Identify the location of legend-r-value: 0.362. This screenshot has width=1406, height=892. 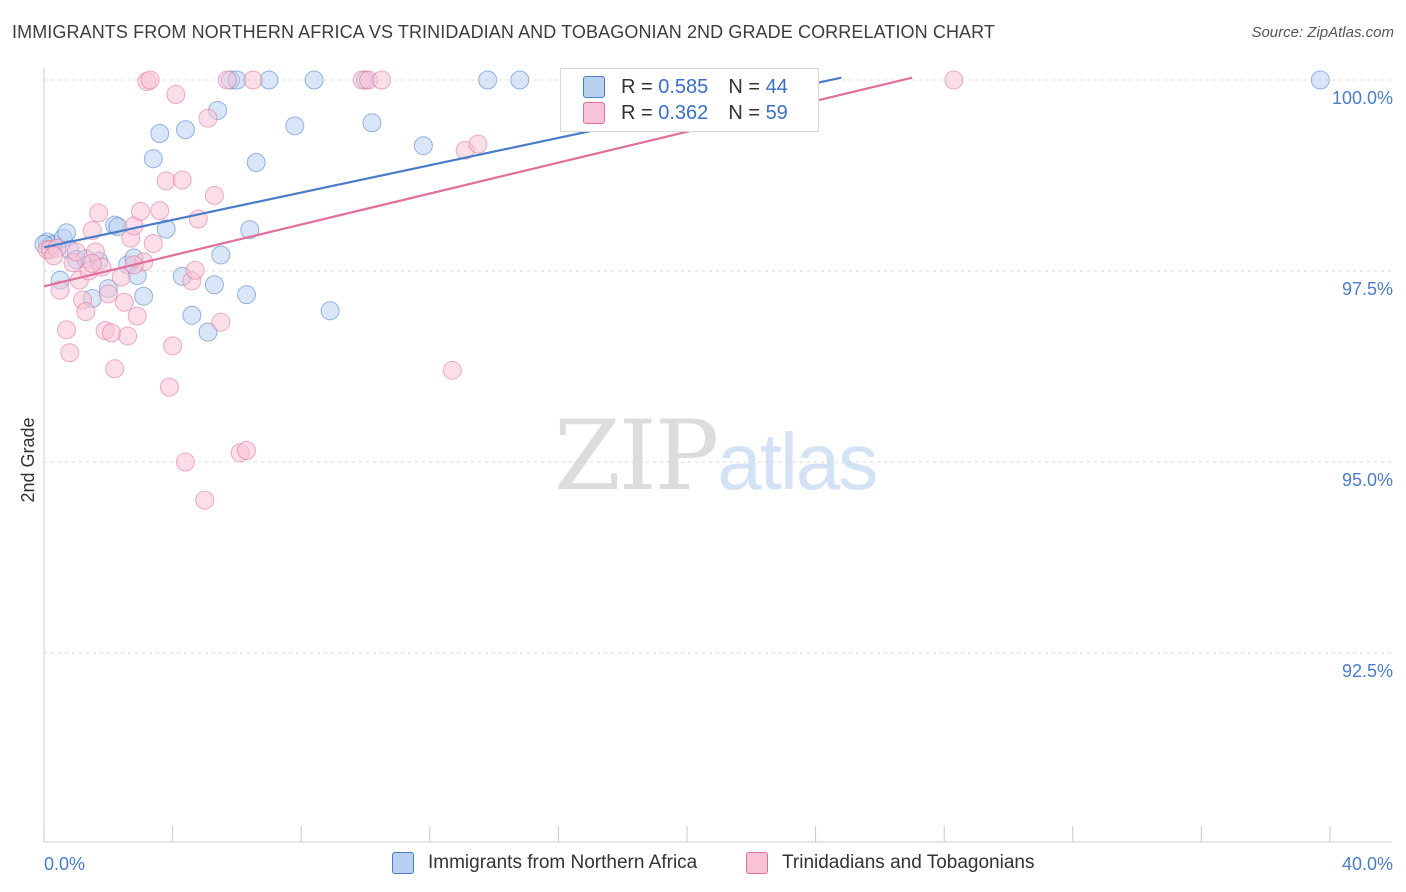
(683, 112).